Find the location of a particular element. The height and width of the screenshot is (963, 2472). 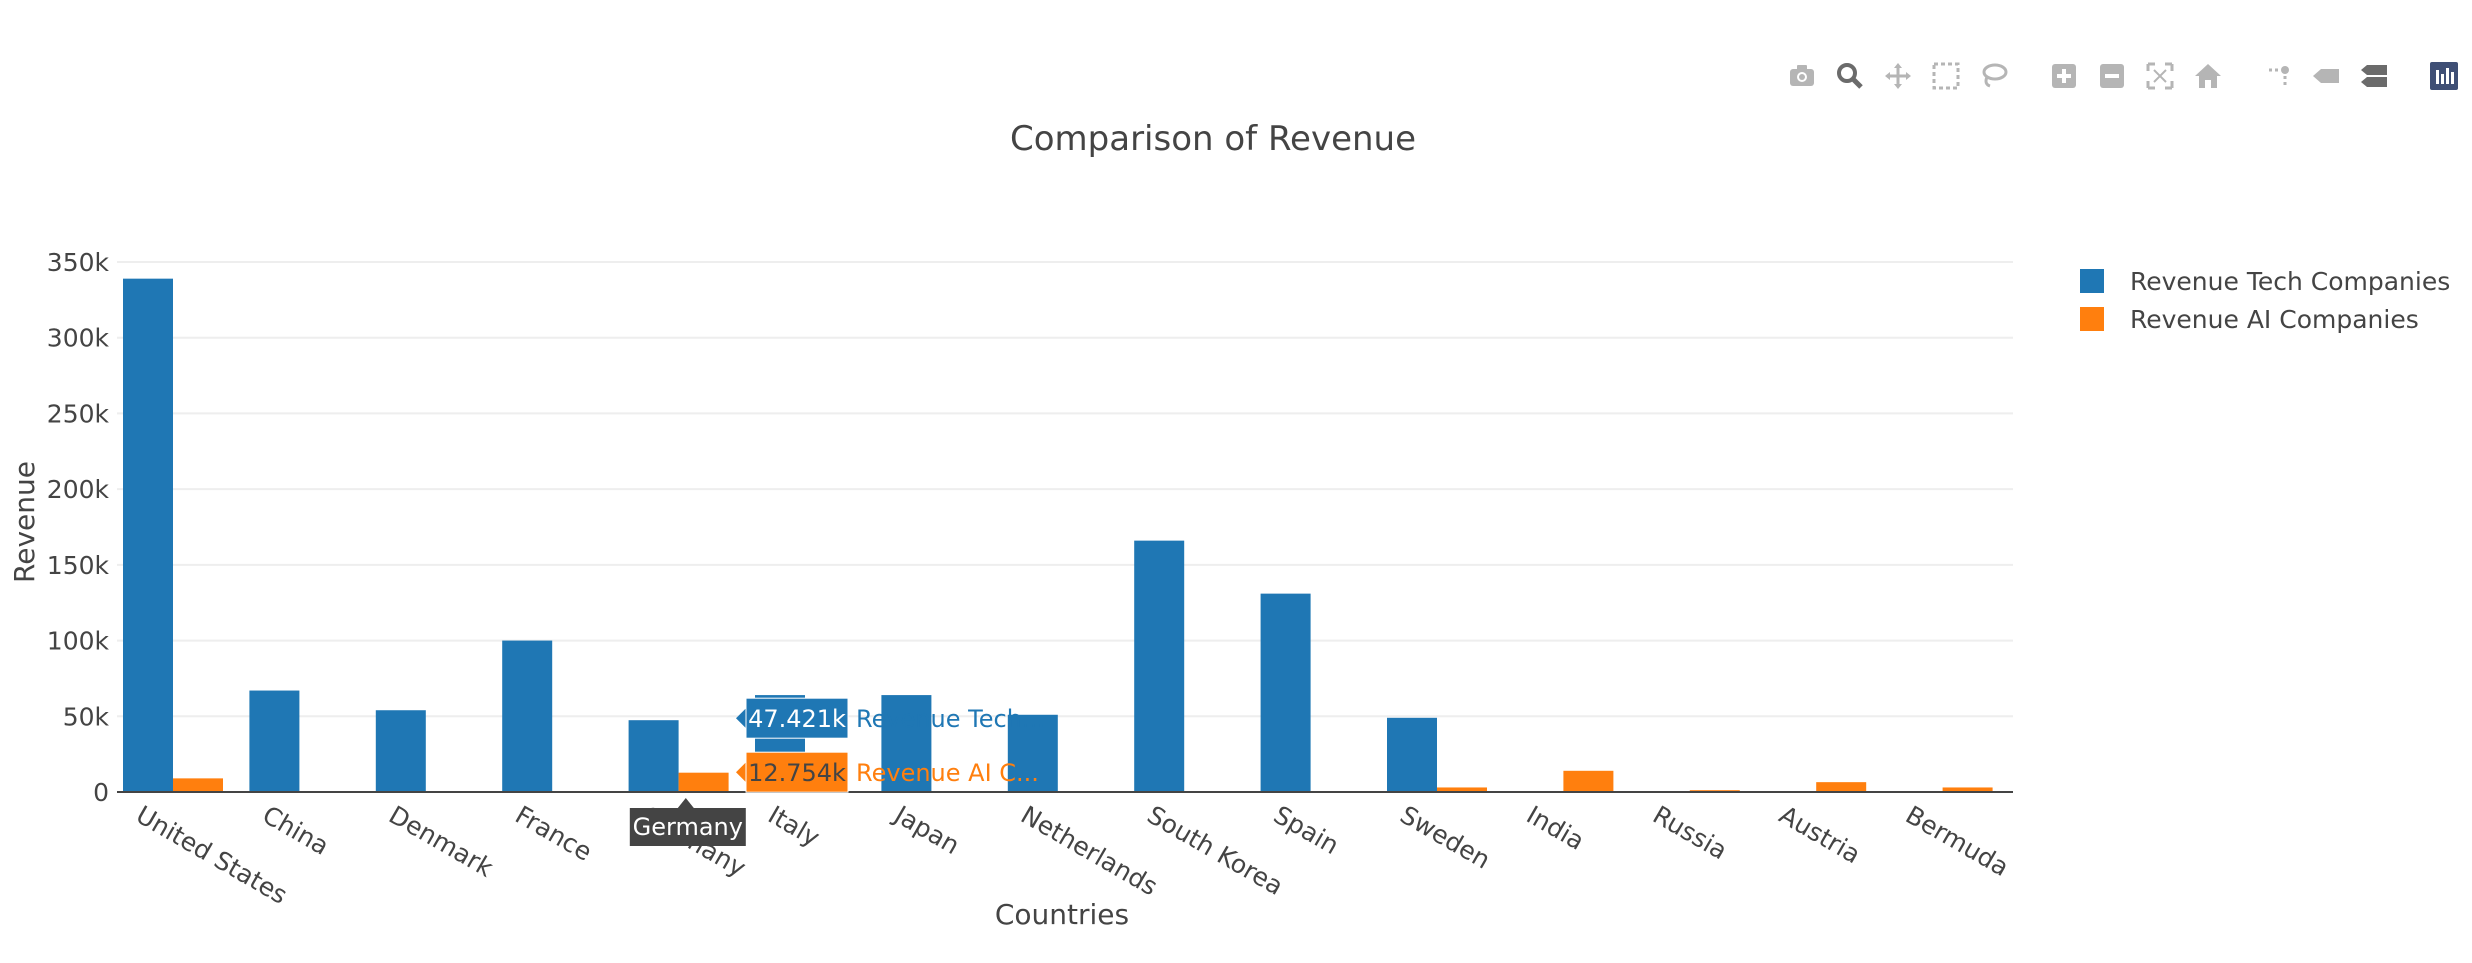

y-tick-label: 350k is located at coordinates (78, 262).